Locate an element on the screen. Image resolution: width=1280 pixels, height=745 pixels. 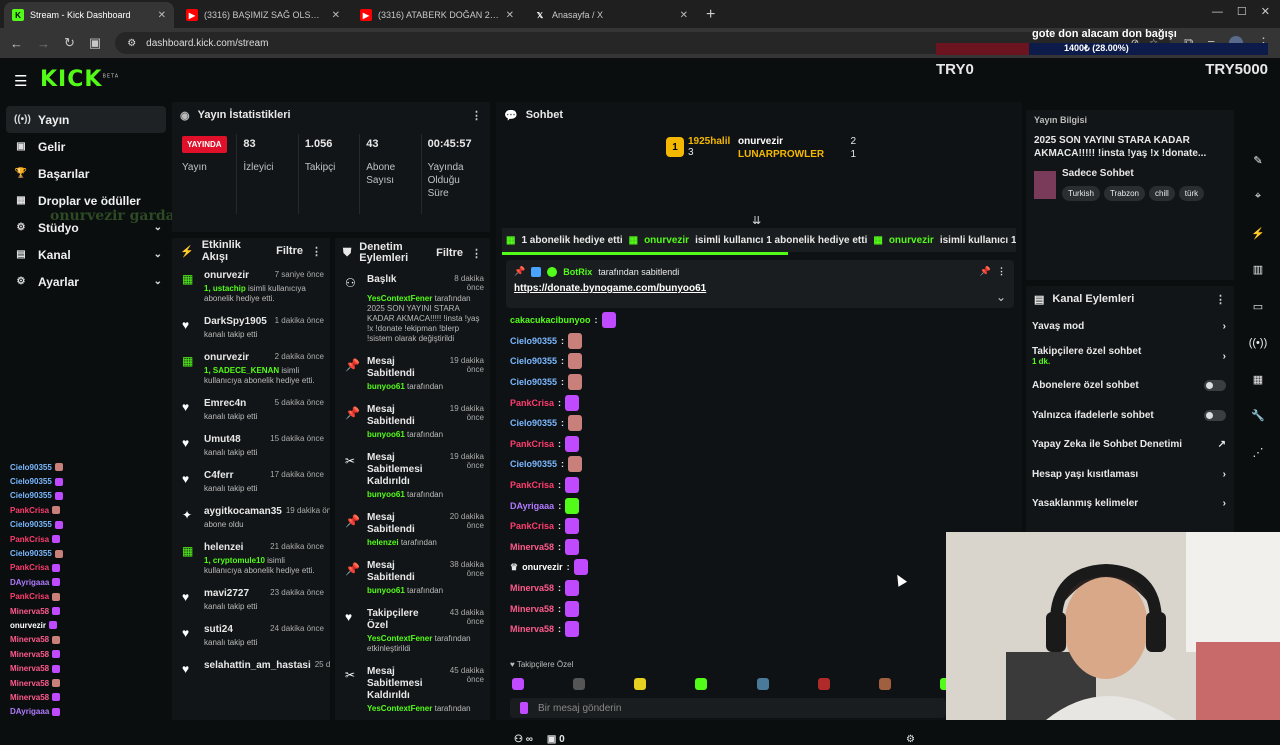
chat-username: cakacukacibunyoo is located at coordinates (550, 320).